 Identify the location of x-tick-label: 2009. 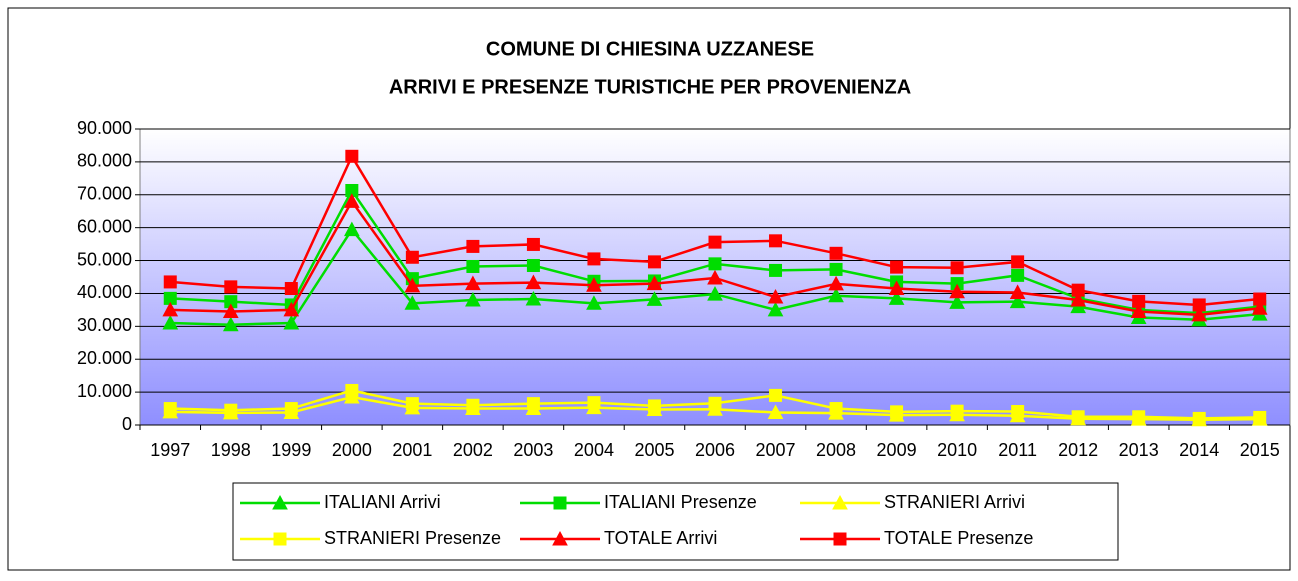
(897, 450).